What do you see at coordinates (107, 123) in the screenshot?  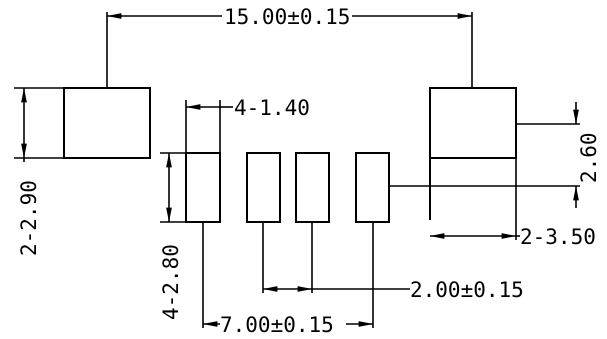 I see `left-side-pad` at bounding box center [107, 123].